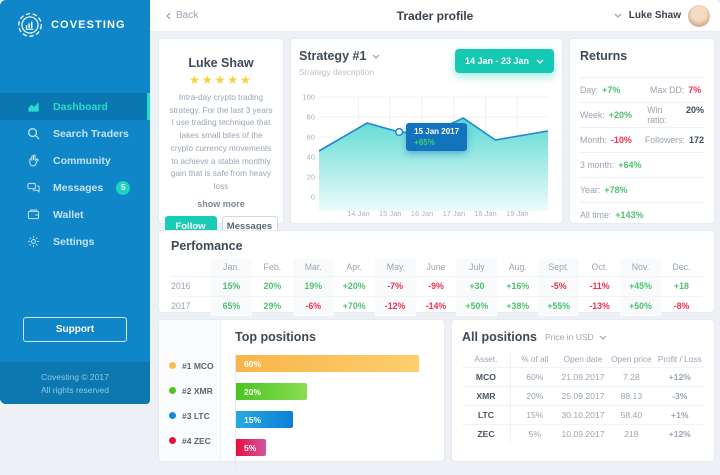 Image resolution: width=720 pixels, height=475 pixels. Describe the element at coordinates (534, 414) in the screenshot. I see `asset-share: 15%` at that location.